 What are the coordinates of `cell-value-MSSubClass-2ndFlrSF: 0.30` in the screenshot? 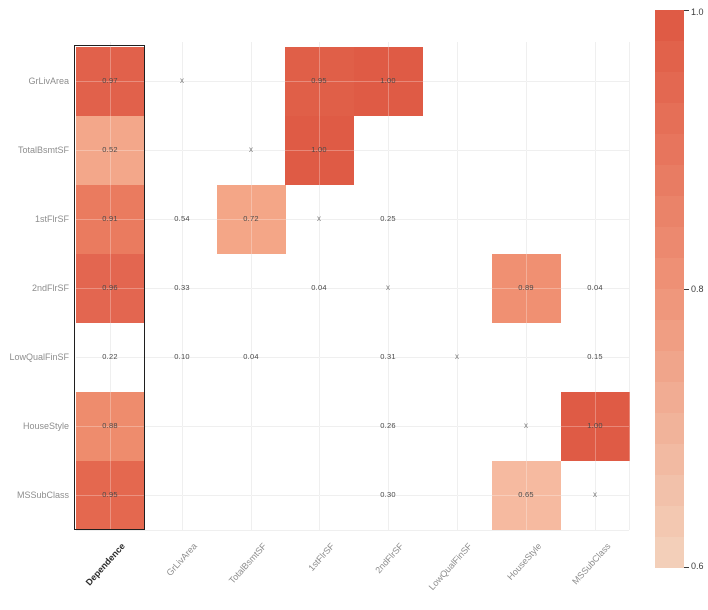 It's located at (388, 494).